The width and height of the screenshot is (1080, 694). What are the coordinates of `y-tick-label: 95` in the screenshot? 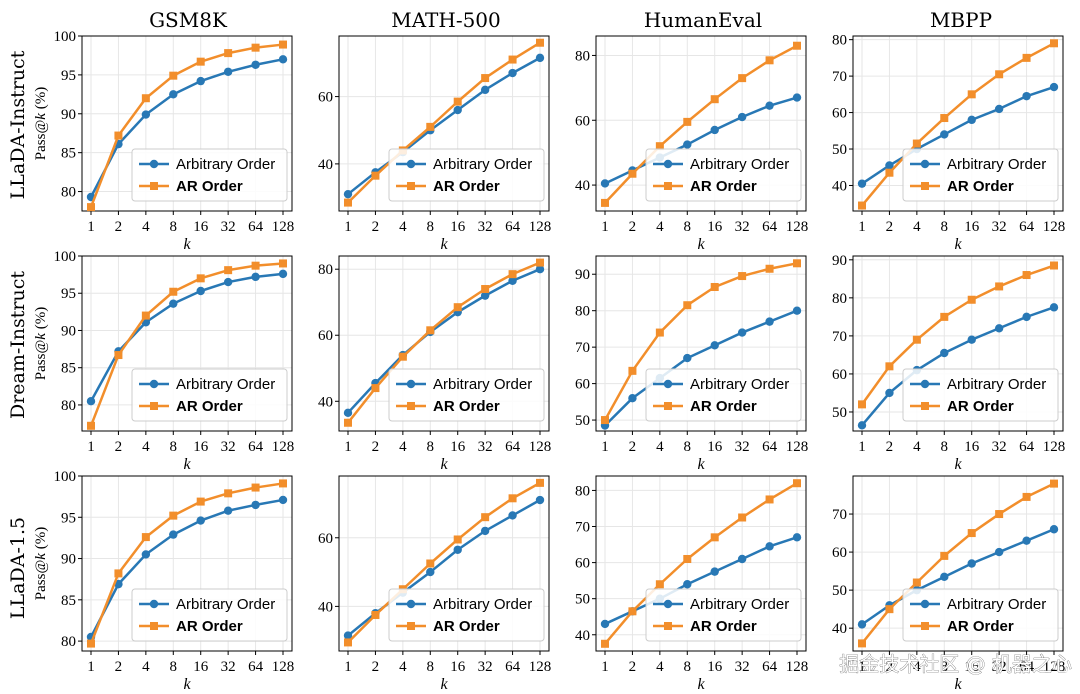 It's located at (68, 518).